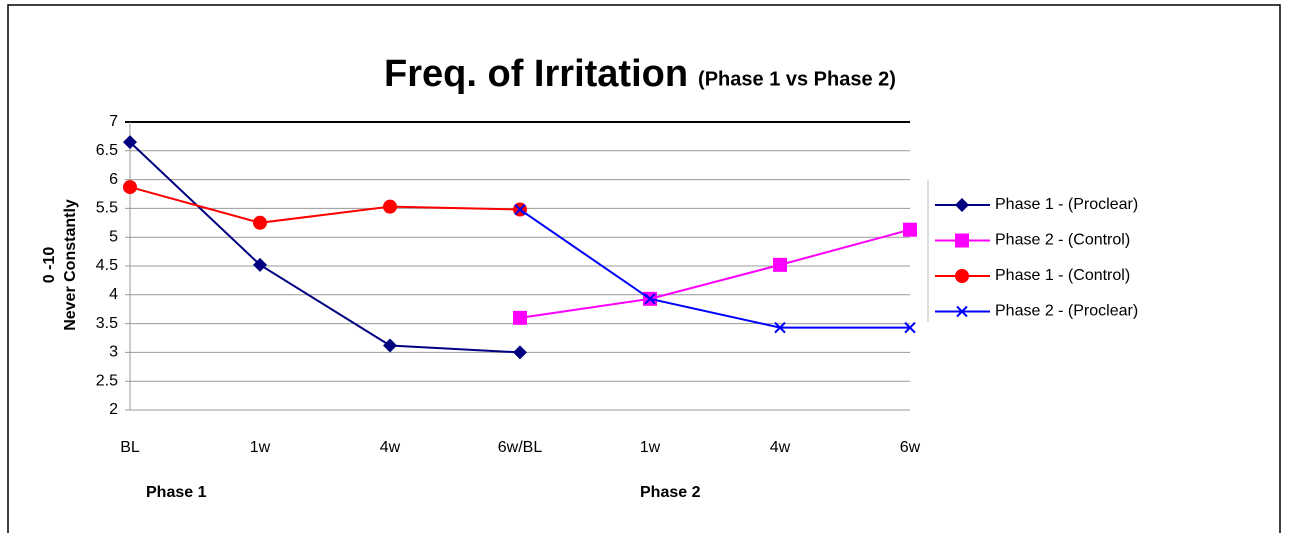 The width and height of the screenshot is (1289, 538). What do you see at coordinates (1062, 275) in the screenshot?
I see `legend-label: Phase 1 - (Control)` at bounding box center [1062, 275].